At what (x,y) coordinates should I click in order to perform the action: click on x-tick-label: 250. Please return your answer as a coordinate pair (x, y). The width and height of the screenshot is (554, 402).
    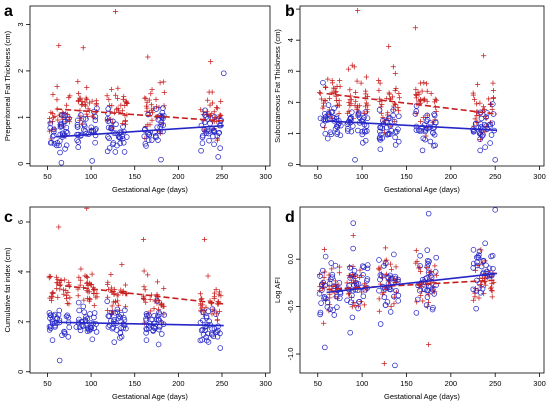
    Looking at the image, I should click on (495, 176).